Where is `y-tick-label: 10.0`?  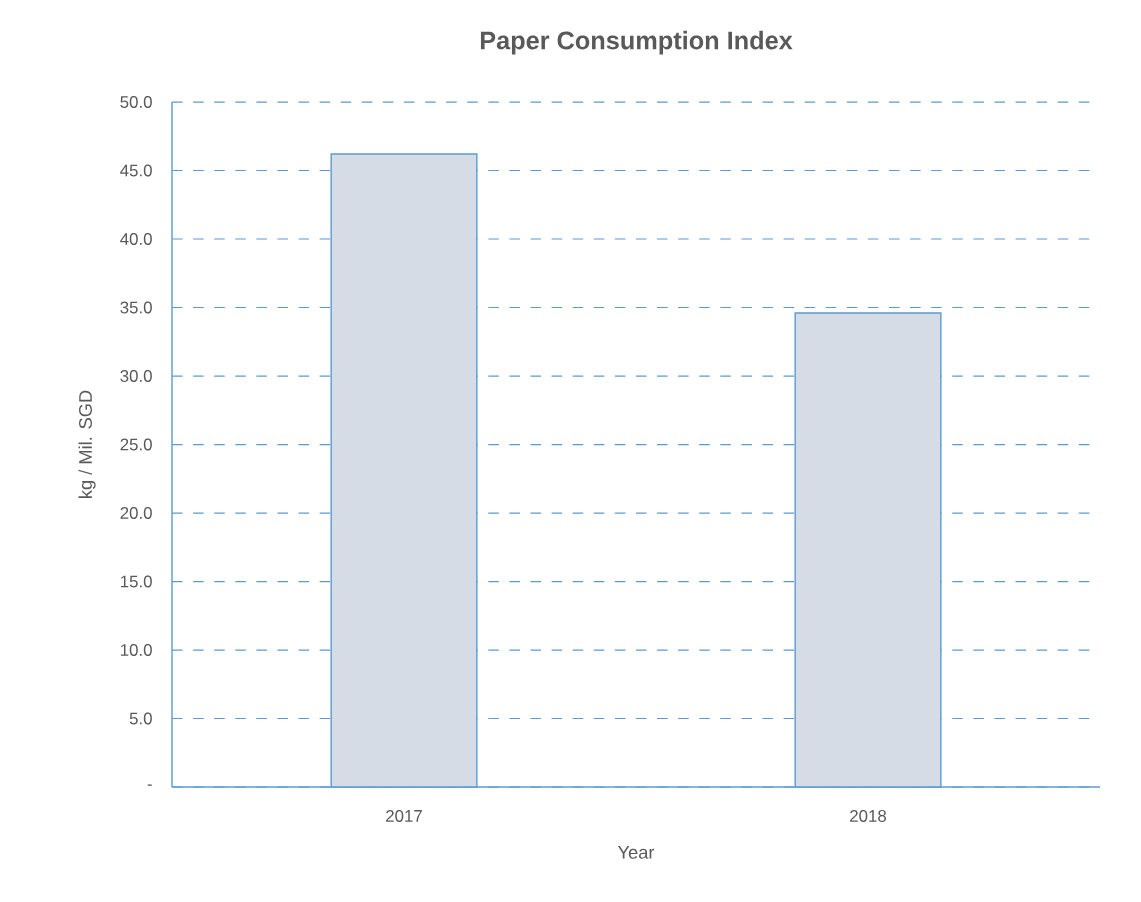 y-tick-label: 10.0 is located at coordinates (136, 650).